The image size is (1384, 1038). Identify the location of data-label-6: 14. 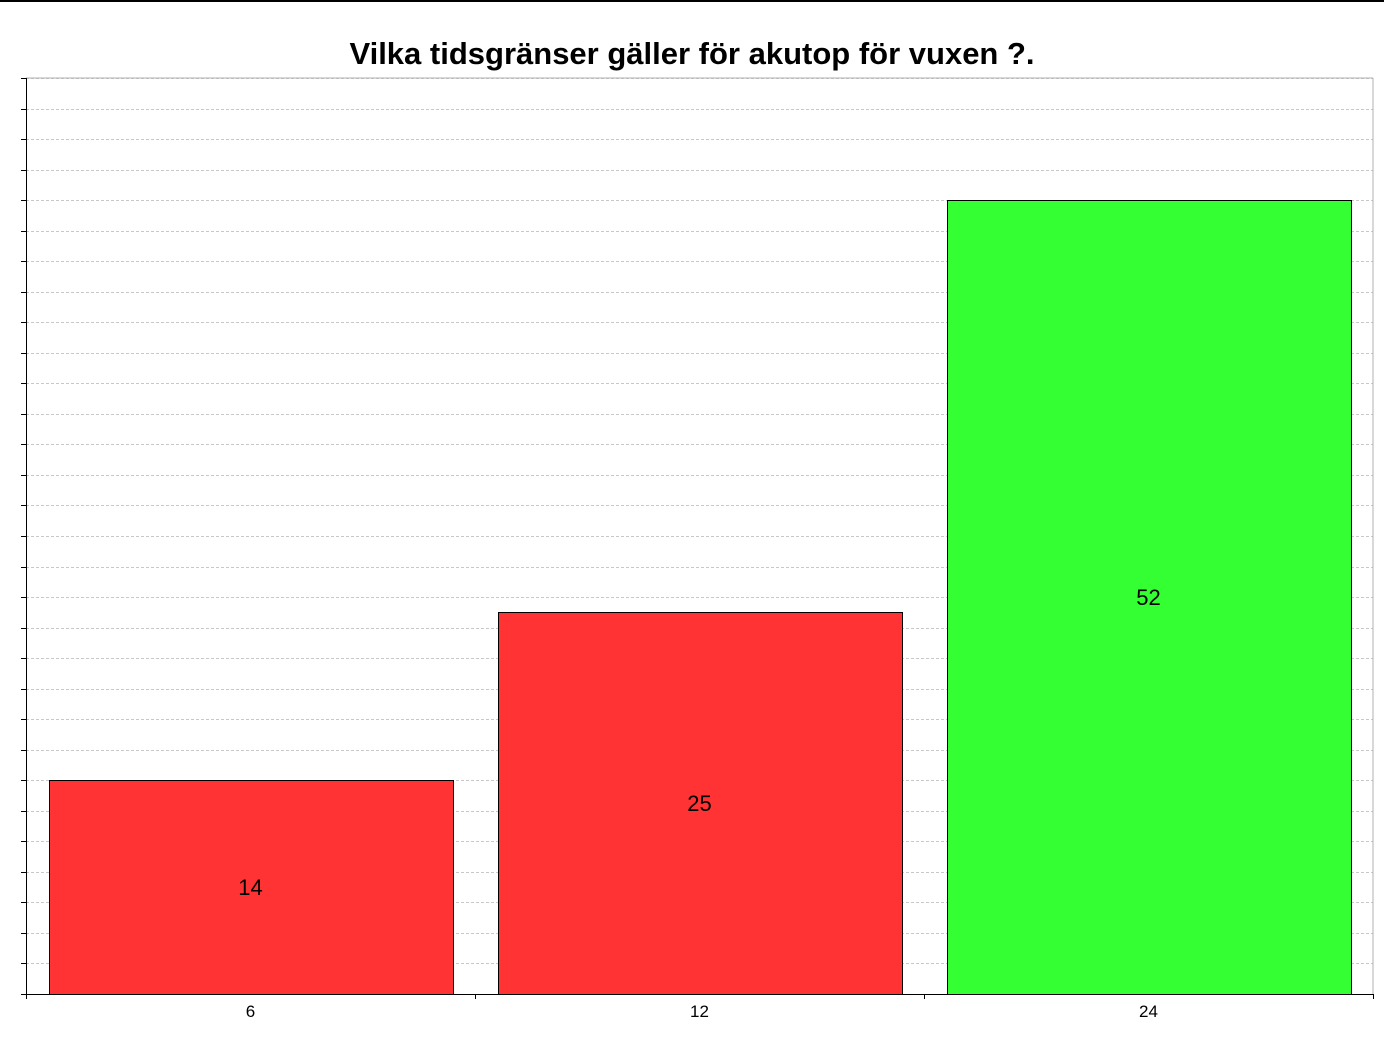
(250, 887).